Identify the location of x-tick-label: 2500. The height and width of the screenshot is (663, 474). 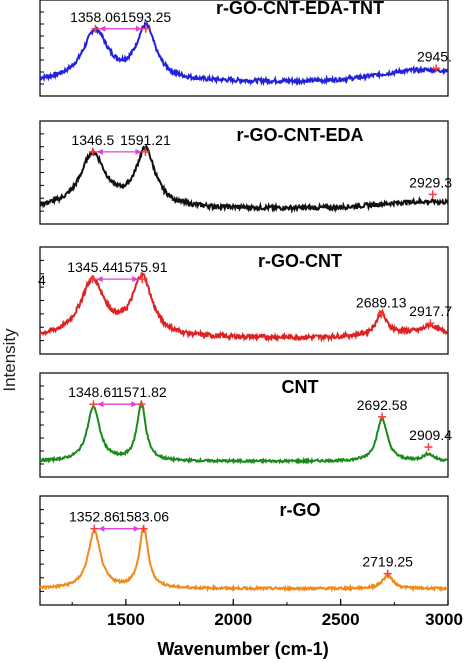
(341, 619).